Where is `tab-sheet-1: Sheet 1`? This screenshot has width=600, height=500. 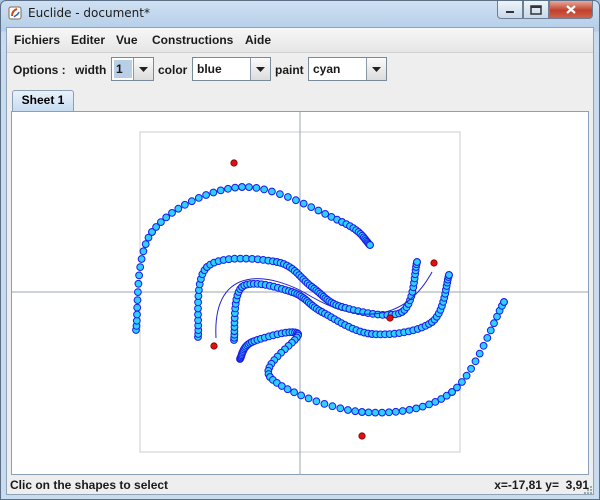 tab-sheet-1: Sheet 1 is located at coordinates (43, 100).